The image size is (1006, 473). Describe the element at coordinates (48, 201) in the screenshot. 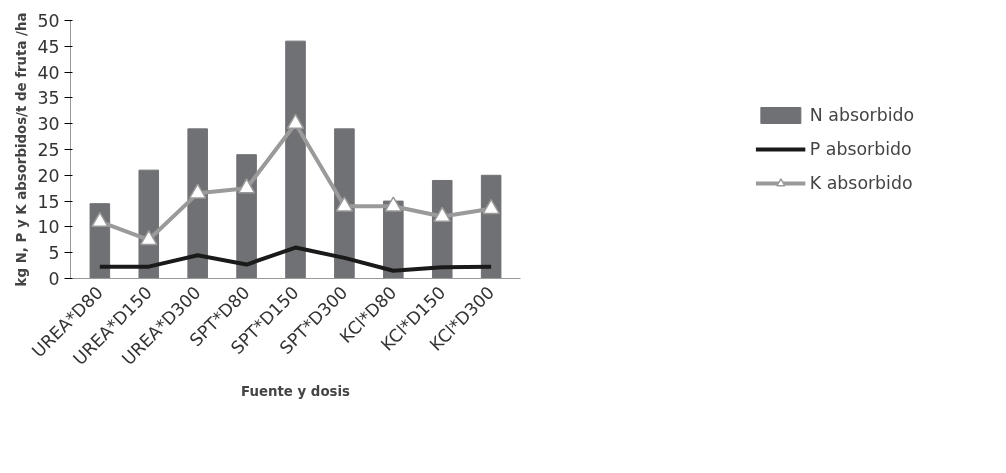

I see `y-tick-label: 15` at that location.